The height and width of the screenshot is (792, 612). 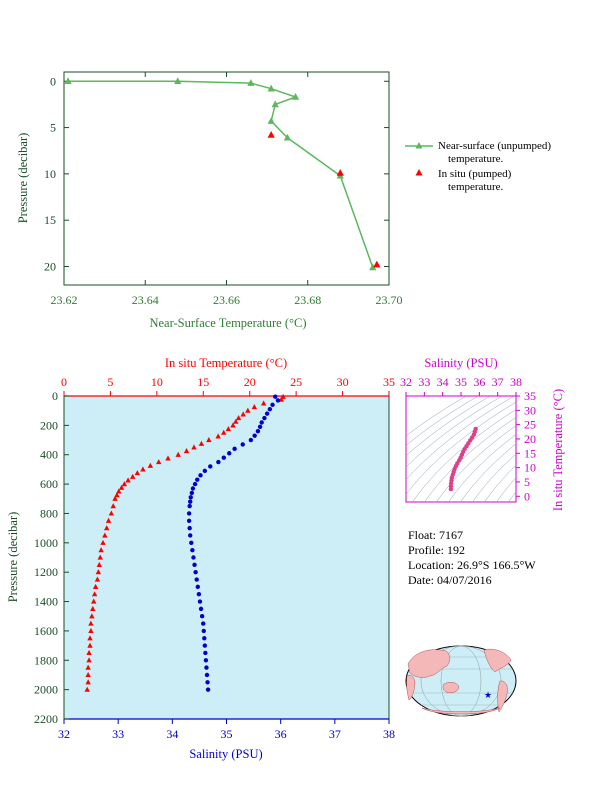 What do you see at coordinates (307, 300) in the screenshot?
I see `x-tick-label: 23.68` at bounding box center [307, 300].